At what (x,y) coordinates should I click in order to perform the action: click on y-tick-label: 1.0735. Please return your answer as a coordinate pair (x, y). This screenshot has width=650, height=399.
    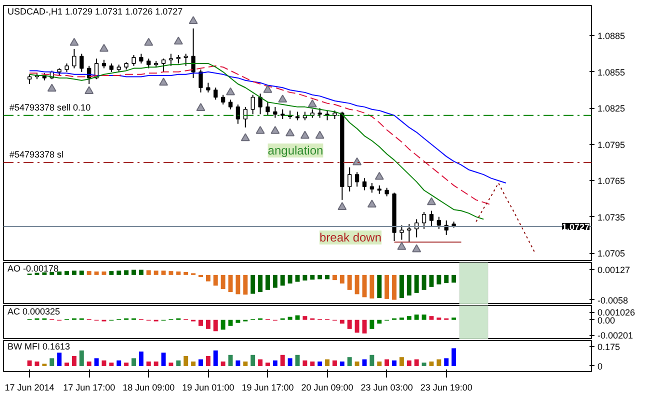
    Looking at the image, I should click on (612, 217).